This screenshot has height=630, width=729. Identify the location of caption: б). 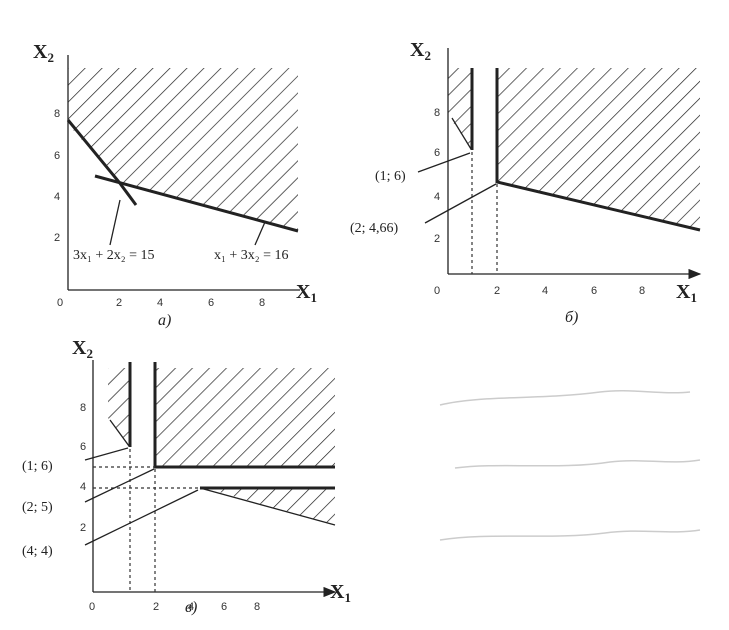
(571, 317).